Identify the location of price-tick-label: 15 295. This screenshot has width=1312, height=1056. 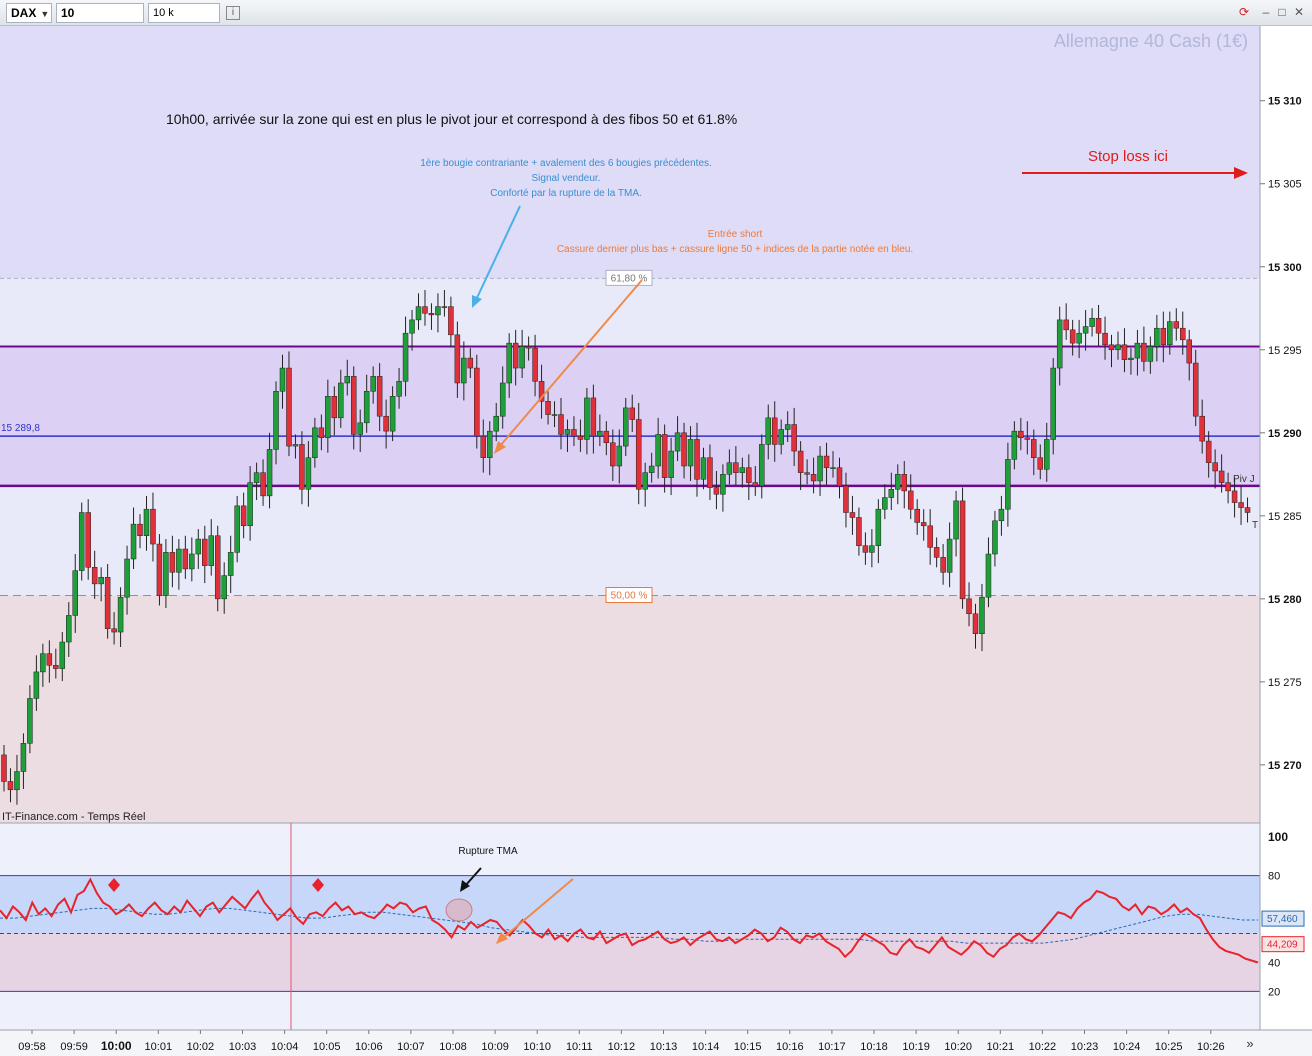
(1285, 351).